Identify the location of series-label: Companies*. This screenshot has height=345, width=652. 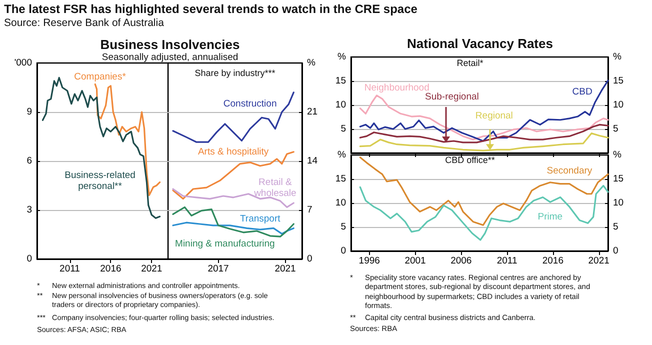
(100, 77).